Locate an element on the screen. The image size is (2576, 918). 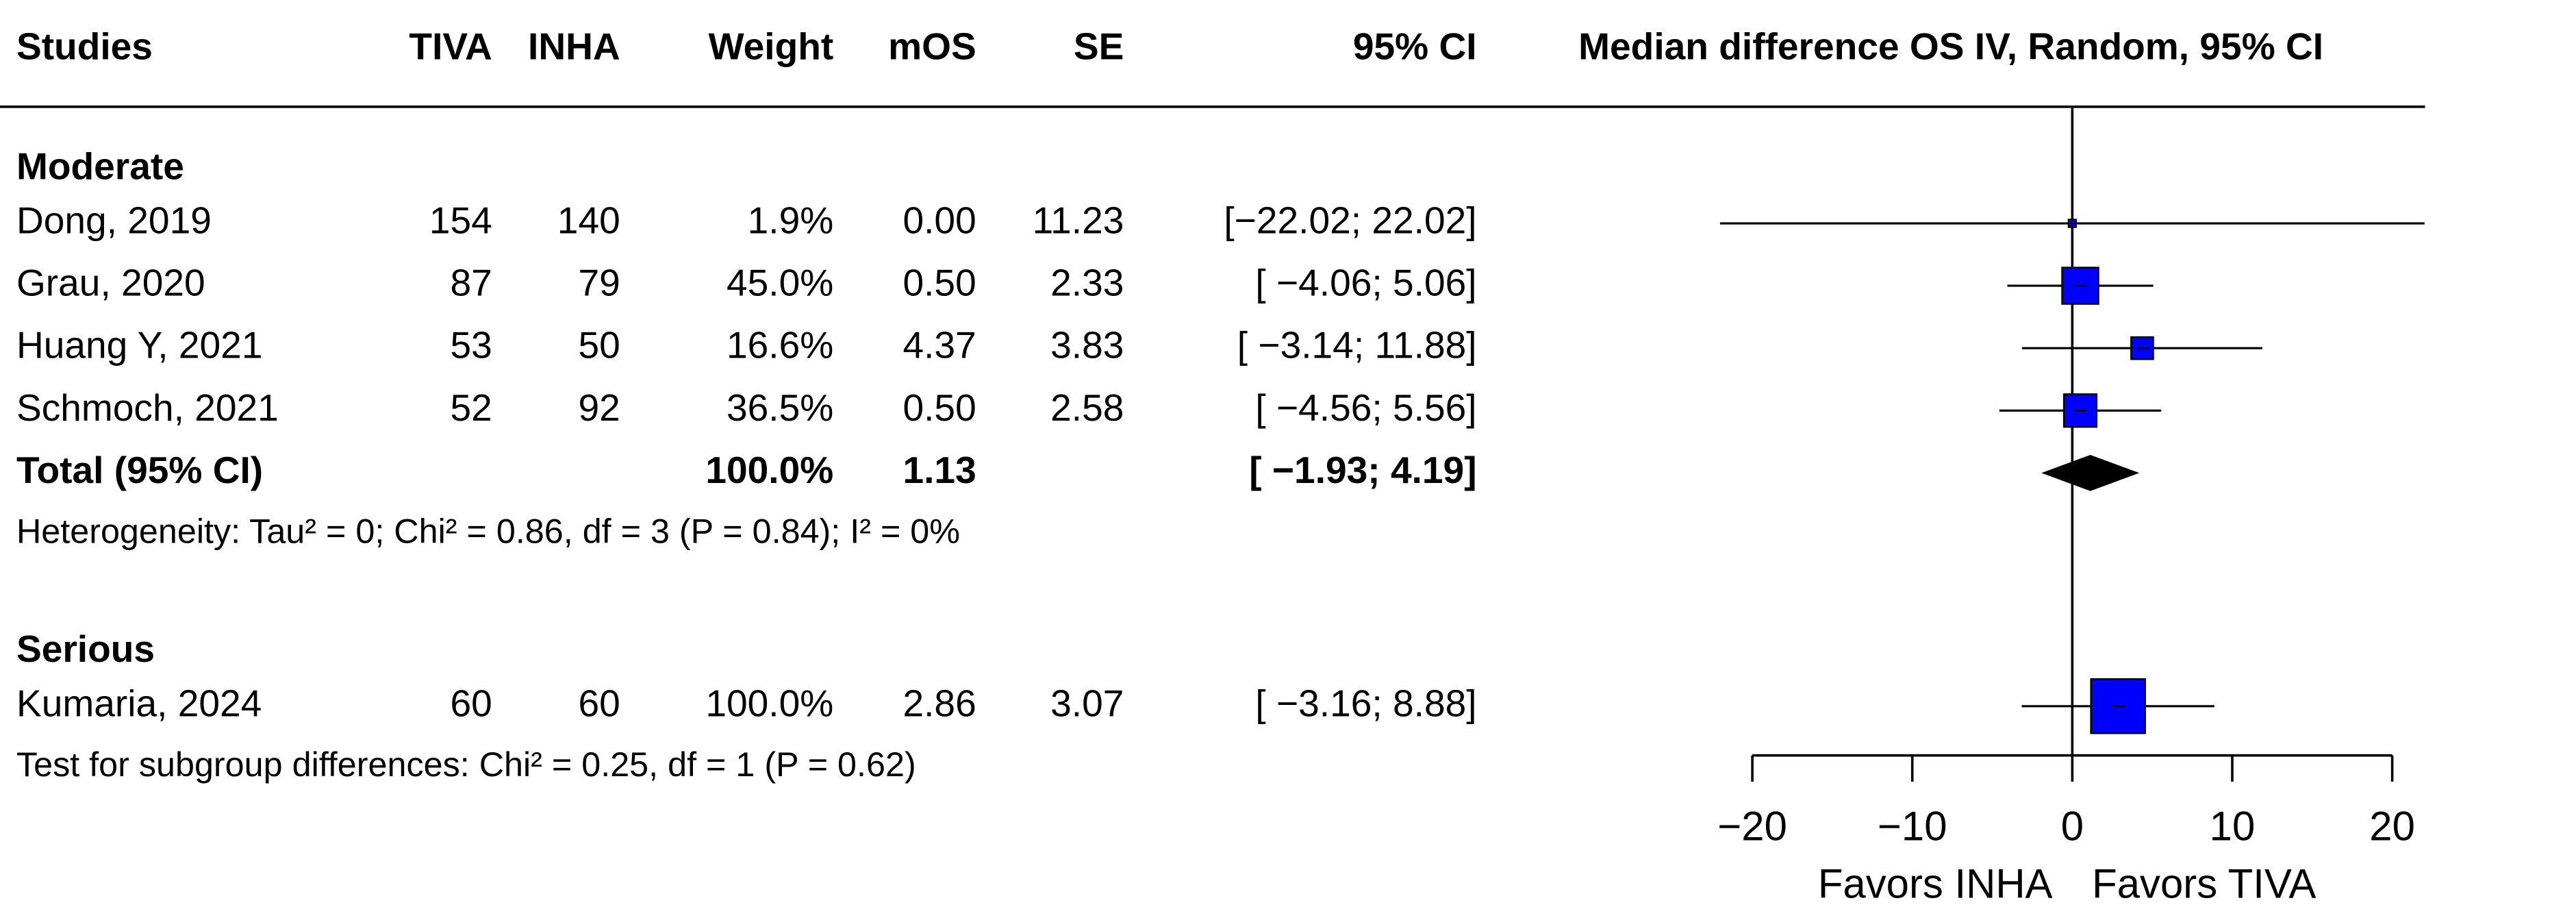
cell: Grau, 2020 is located at coordinates (110, 283).